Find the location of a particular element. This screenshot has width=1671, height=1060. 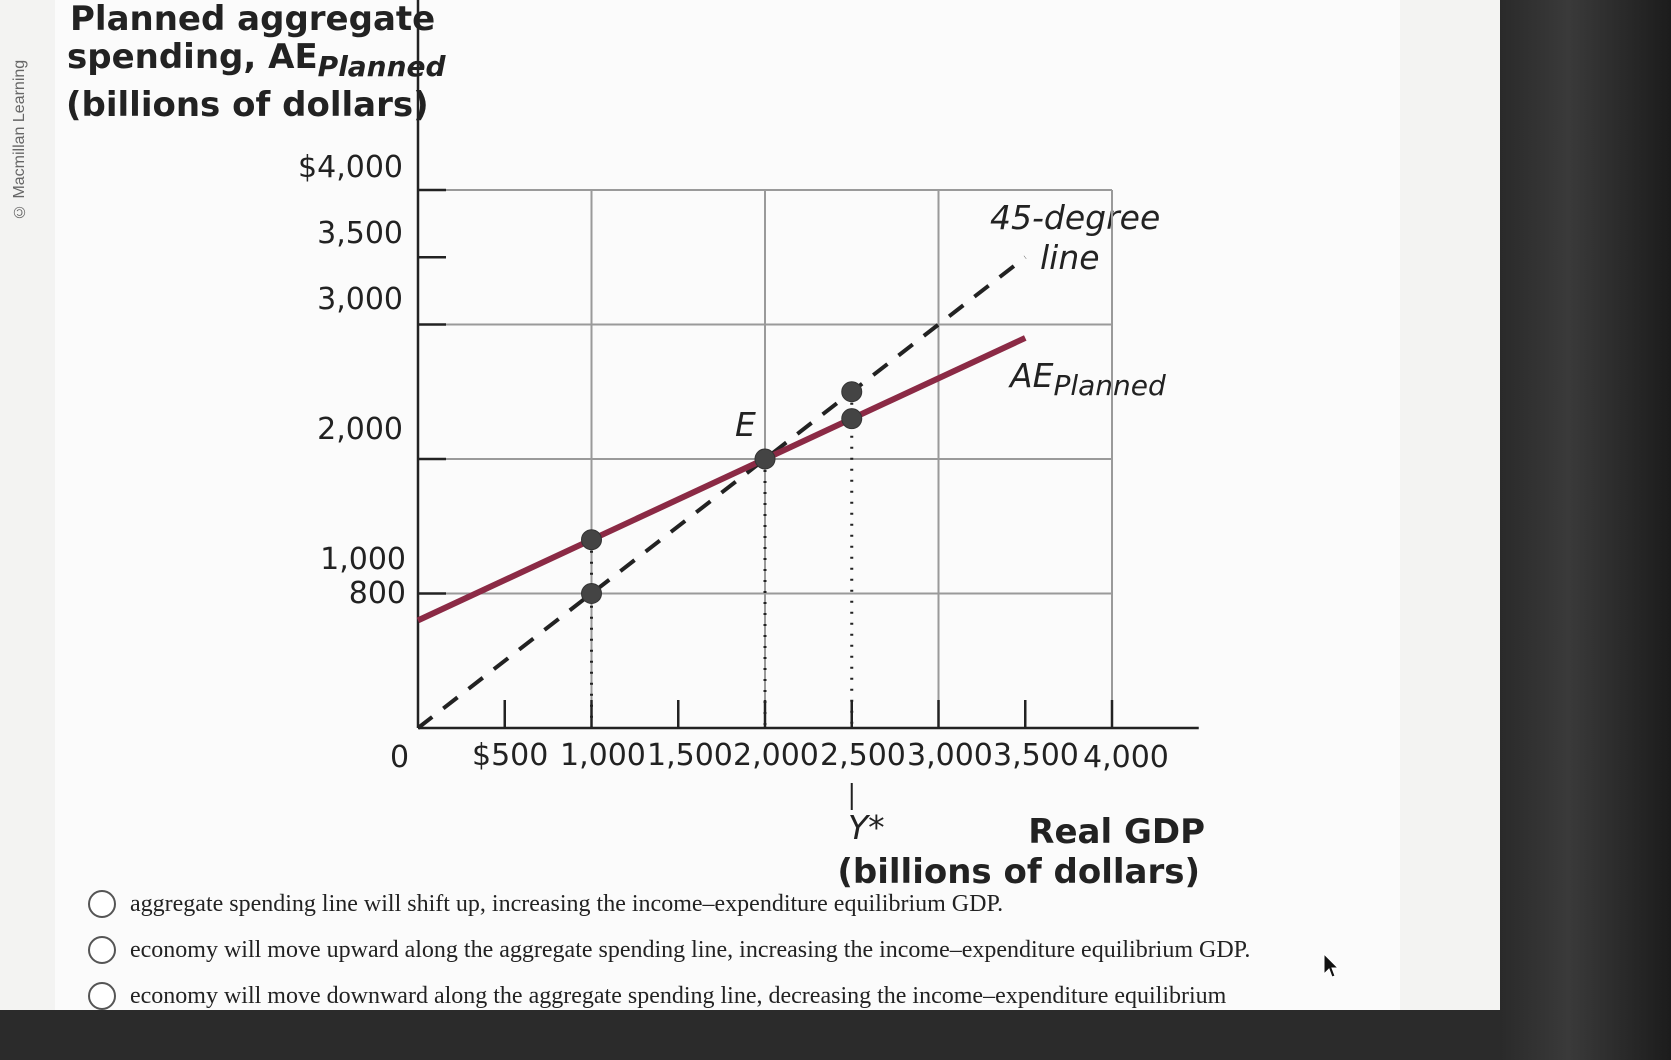

x-tick-label: 1,000 is located at coordinates (603, 755).